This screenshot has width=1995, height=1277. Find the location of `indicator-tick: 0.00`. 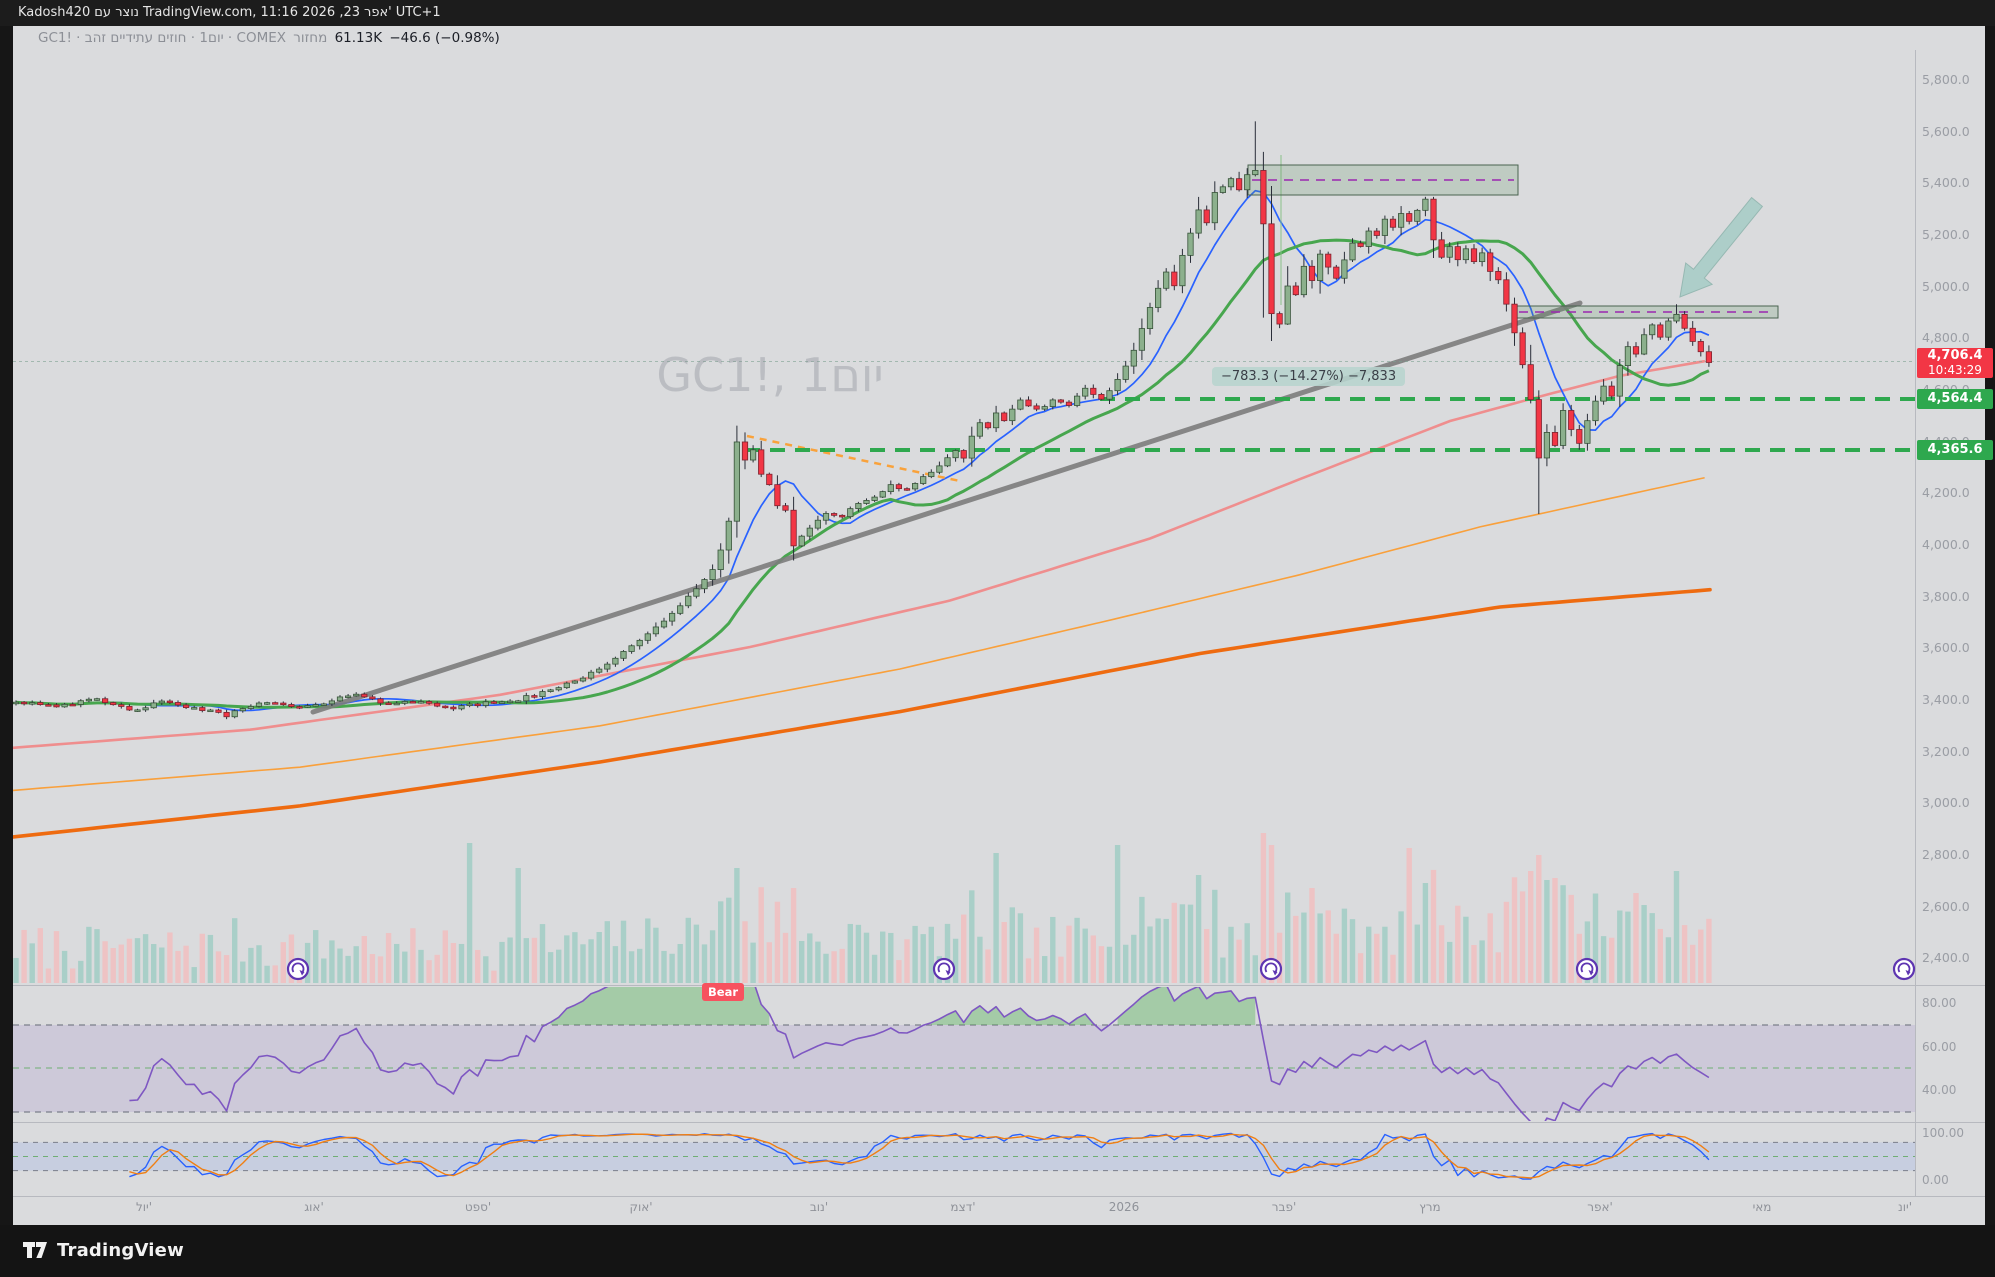

indicator-tick: 0.00 is located at coordinates (1935, 1180).